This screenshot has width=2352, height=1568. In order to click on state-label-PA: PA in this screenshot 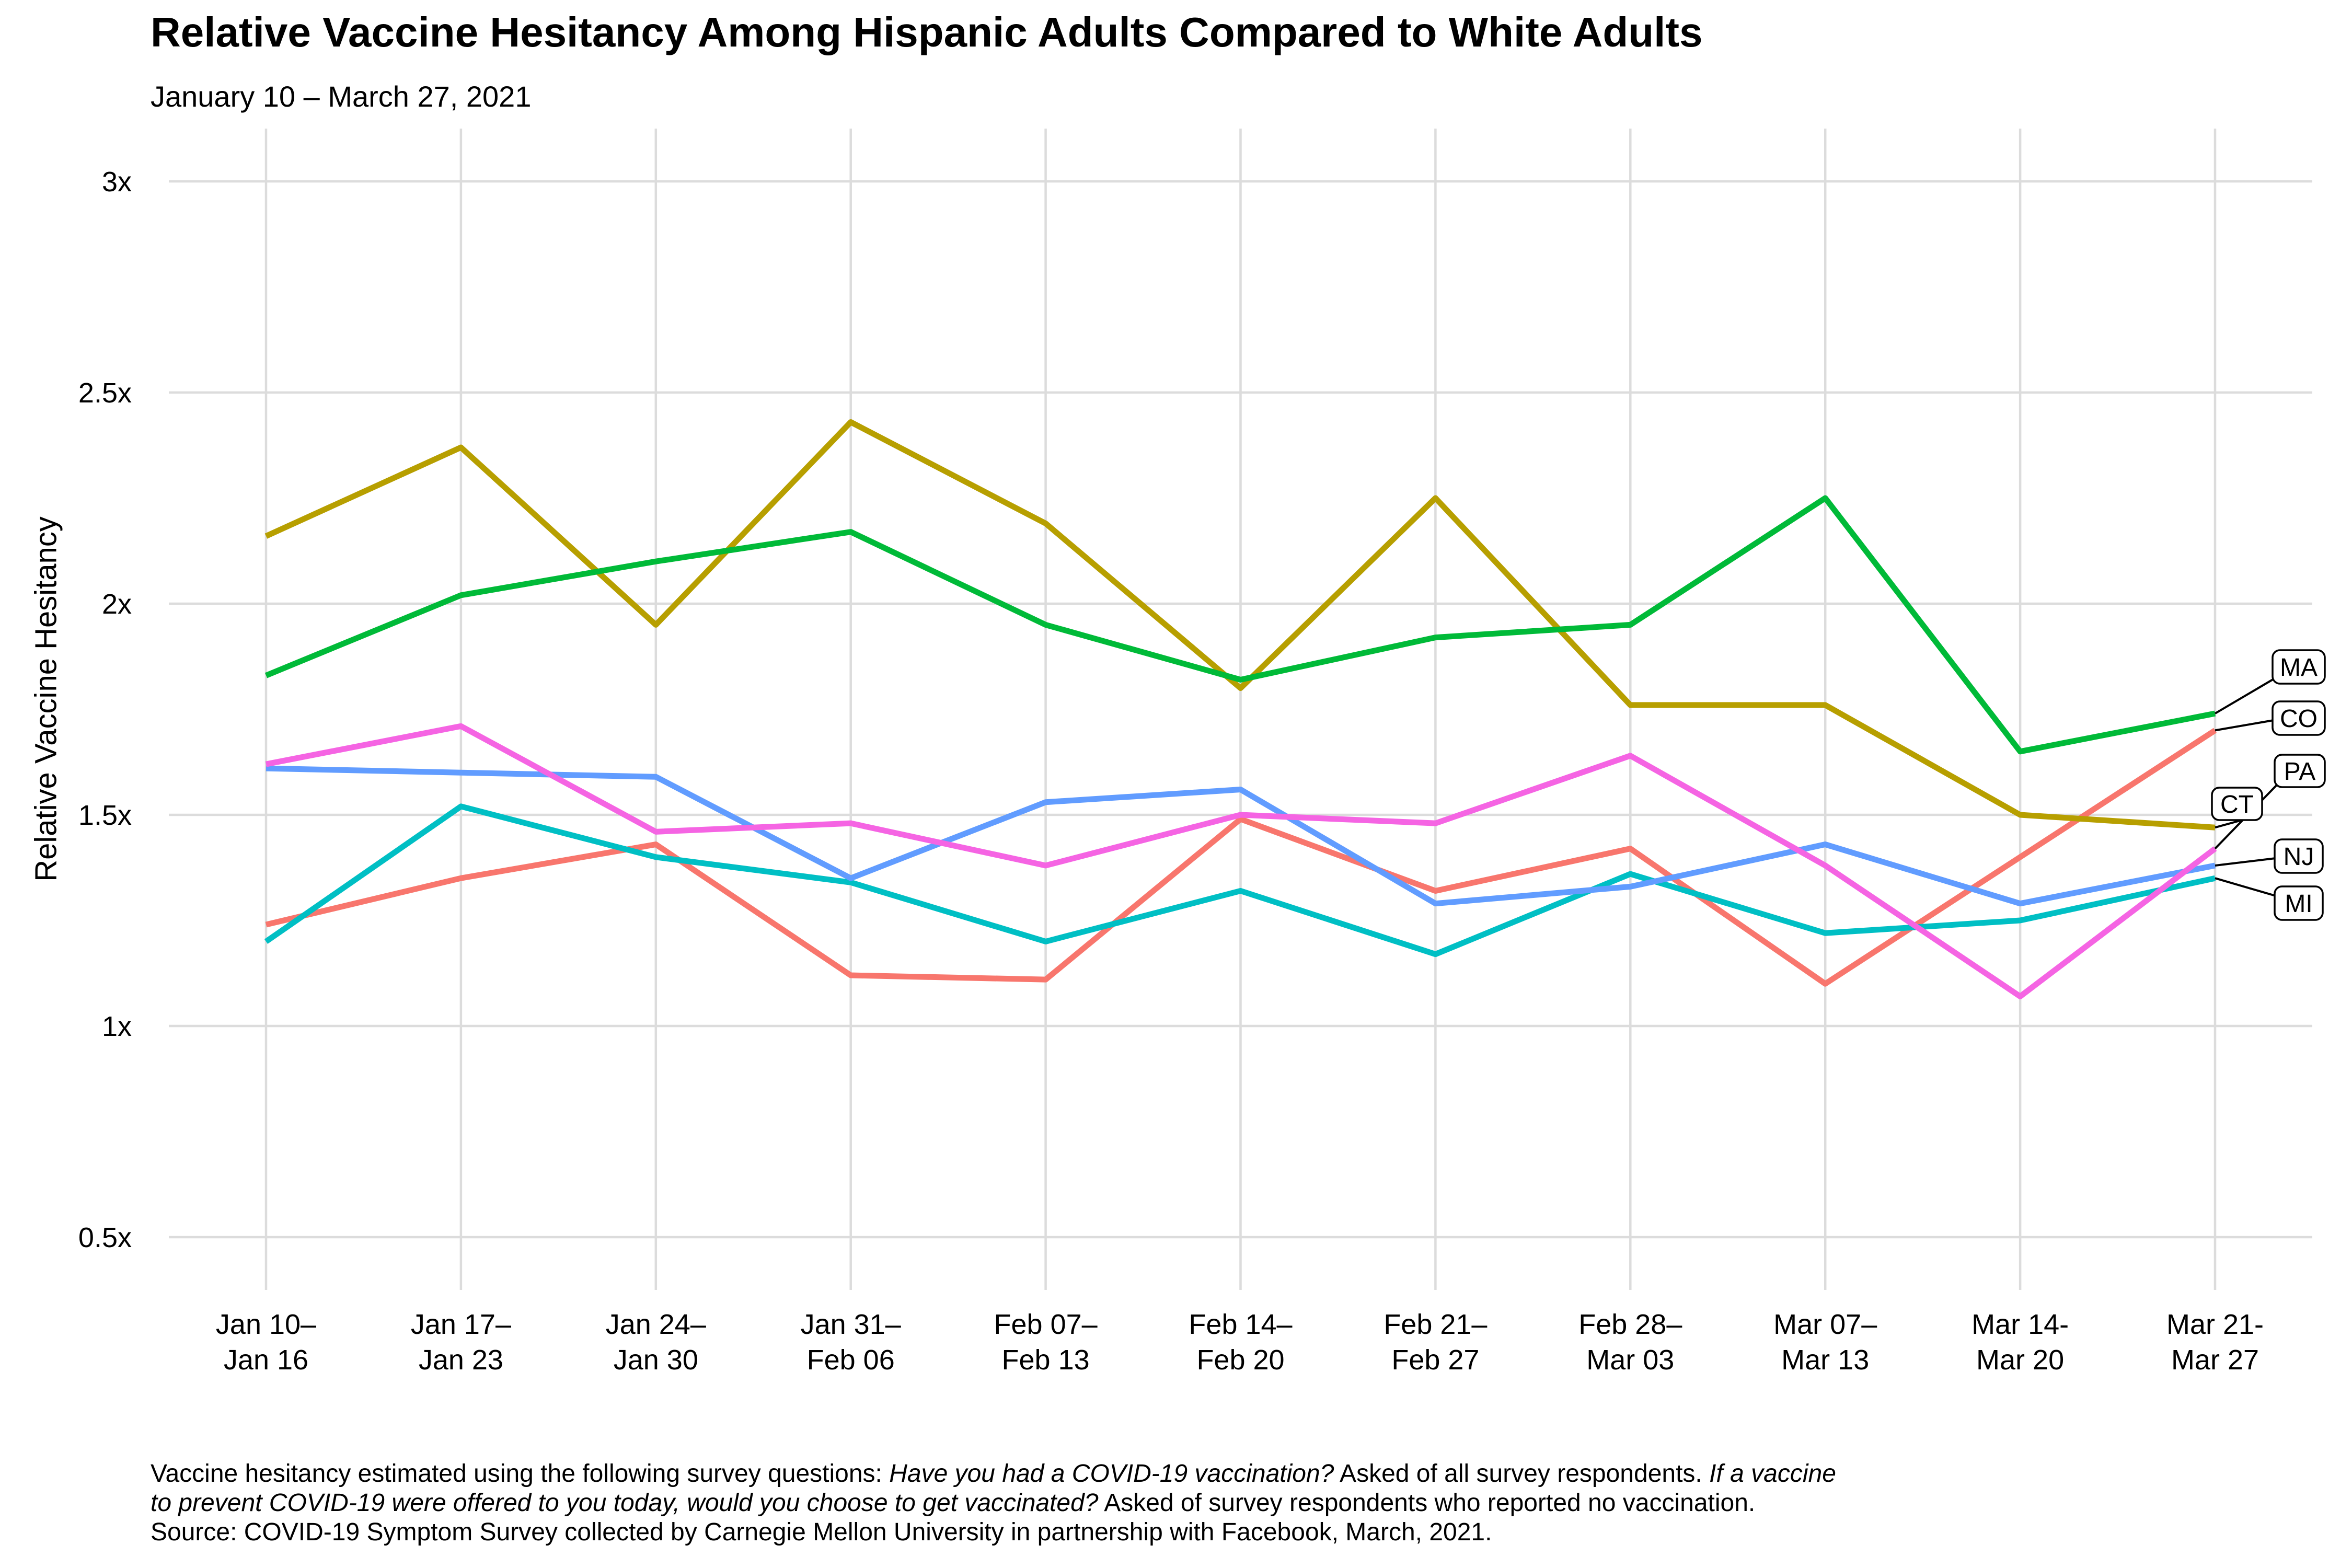, I will do `click(2299, 772)`.